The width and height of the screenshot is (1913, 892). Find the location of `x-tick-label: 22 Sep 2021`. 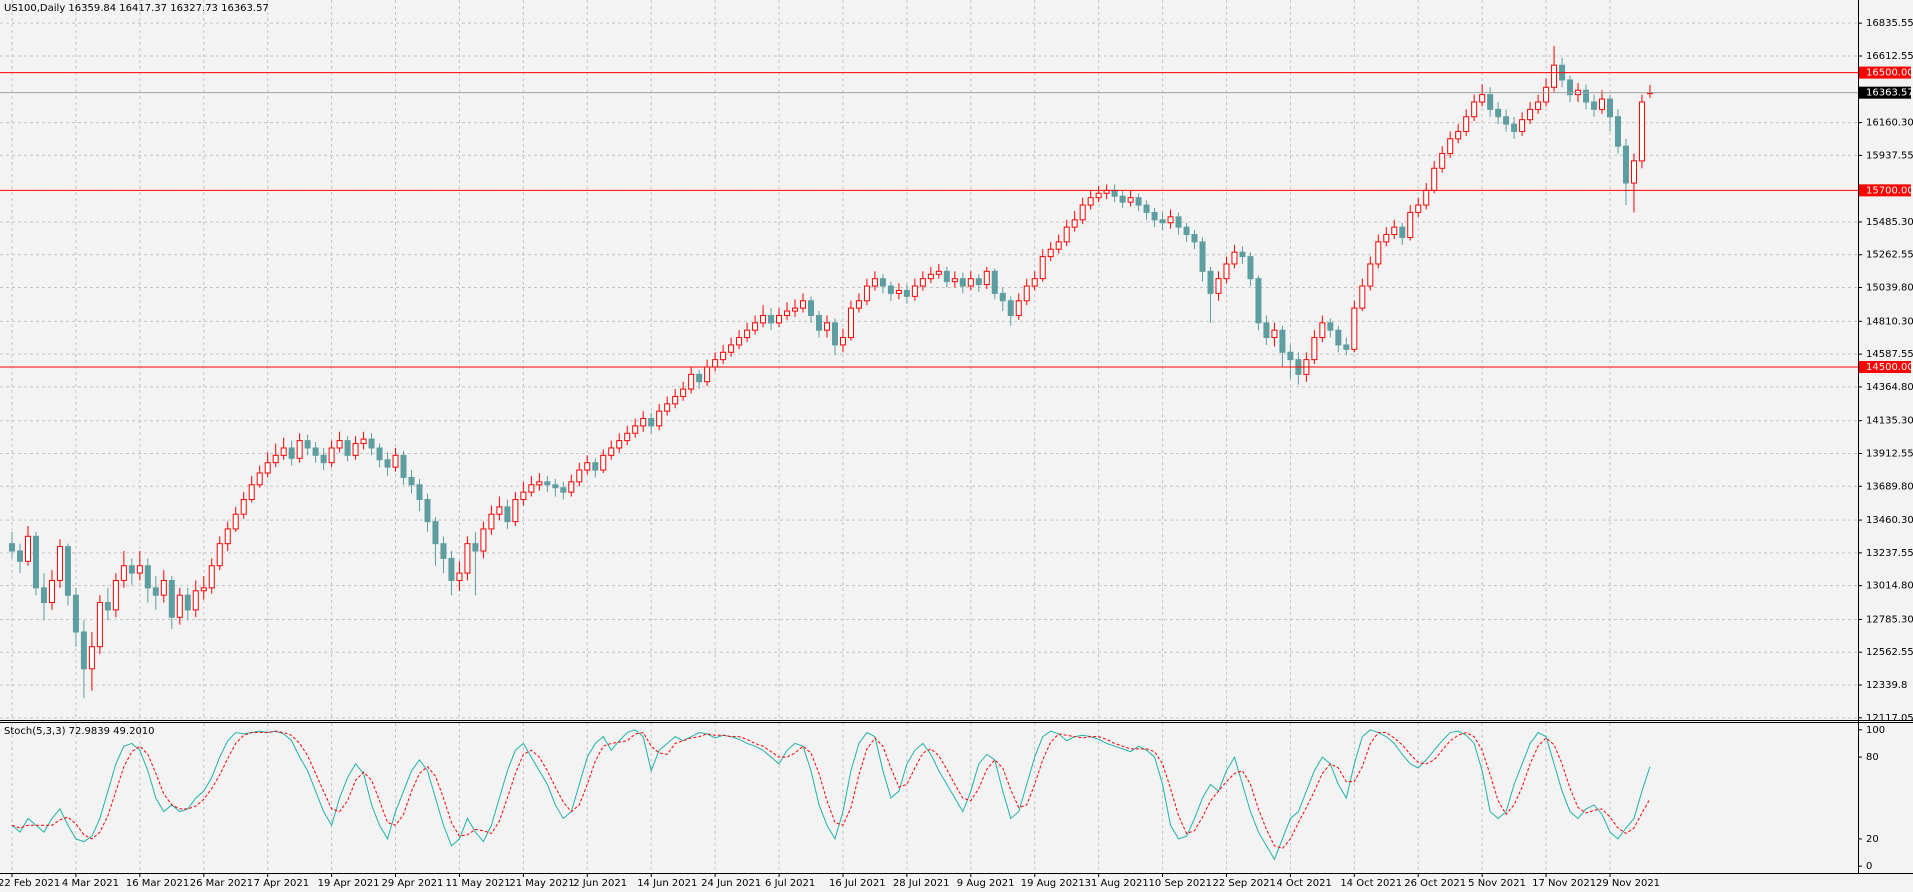

x-tick-label: 22 Sep 2021 is located at coordinates (1243, 883).